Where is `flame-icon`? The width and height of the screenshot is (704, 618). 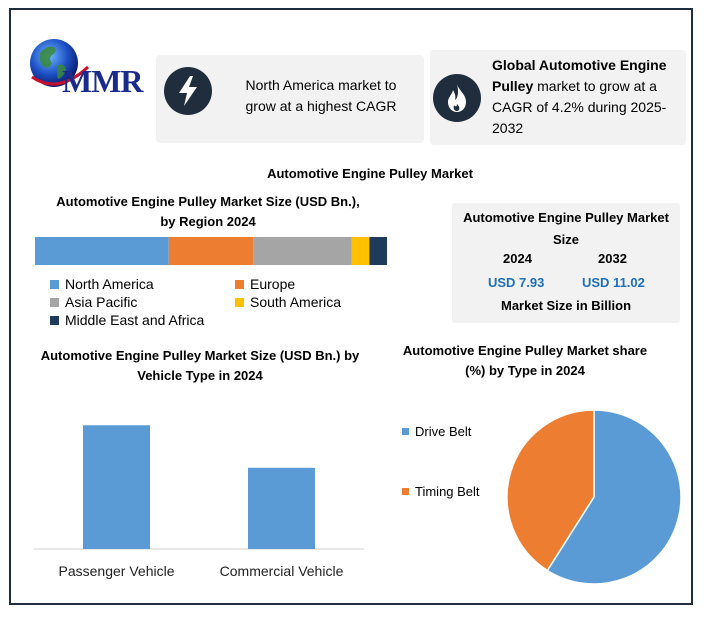
flame-icon is located at coordinates (457, 98).